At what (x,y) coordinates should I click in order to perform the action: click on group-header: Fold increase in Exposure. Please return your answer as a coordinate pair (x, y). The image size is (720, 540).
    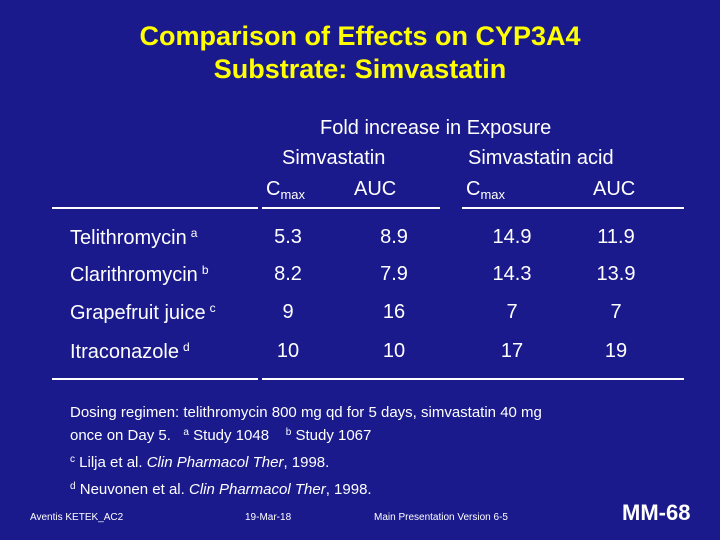
    Looking at the image, I should click on (436, 128).